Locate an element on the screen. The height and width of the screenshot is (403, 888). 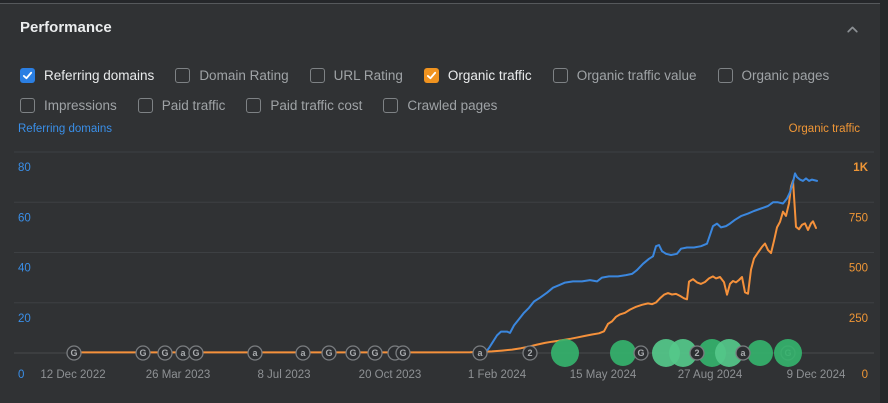
metric-checkbox-crawled-pages: Crawled pages is located at coordinates (440, 105).